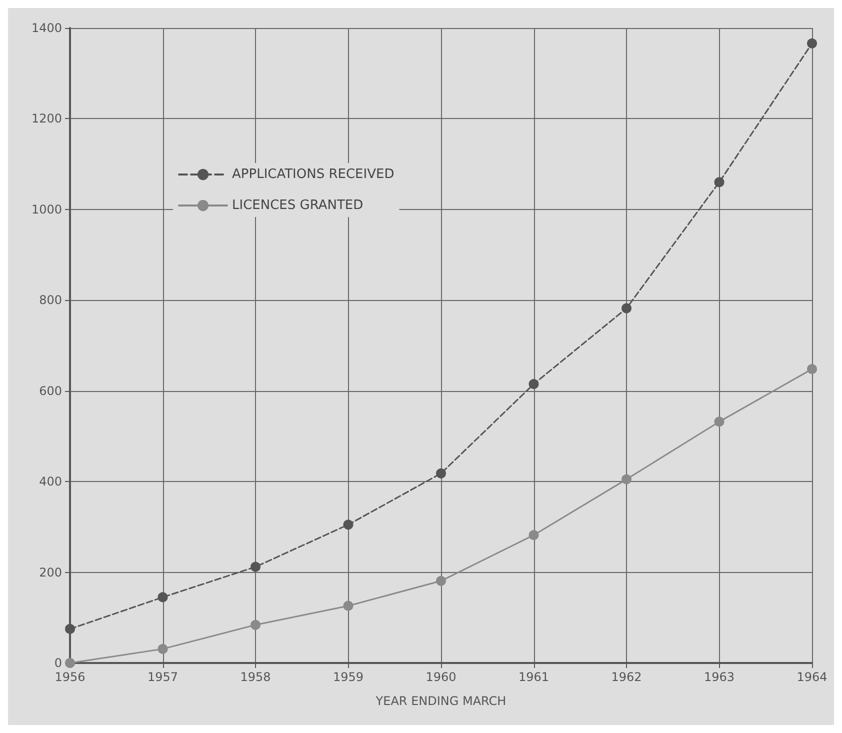 The width and height of the screenshot is (842, 733). What do you see at coordinates (50, 481) in the screenshot?
I see `y-tick-label: 400` at bounding box center [50, 481].